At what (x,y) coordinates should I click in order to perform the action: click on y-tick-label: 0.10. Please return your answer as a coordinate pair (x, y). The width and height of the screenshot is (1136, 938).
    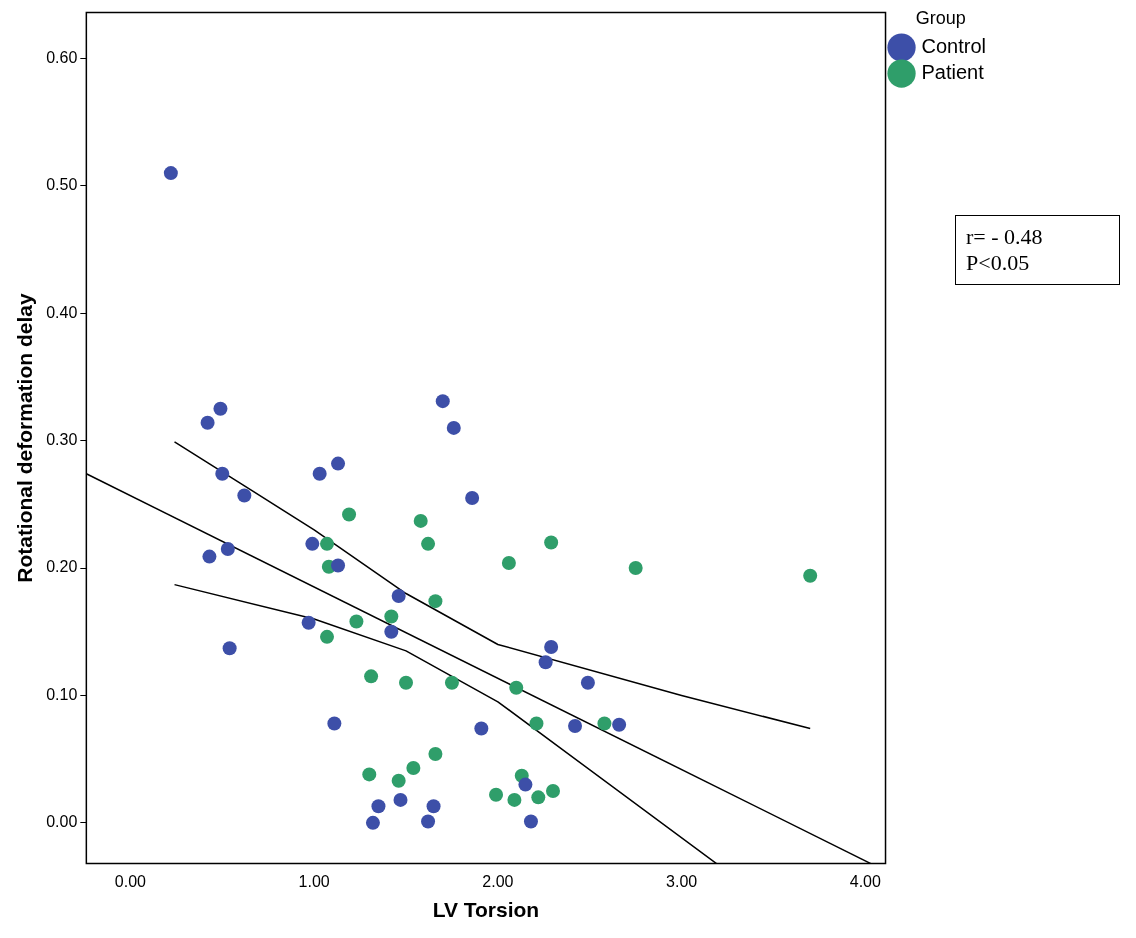
    Looking at the image, I should click on (62, 694).